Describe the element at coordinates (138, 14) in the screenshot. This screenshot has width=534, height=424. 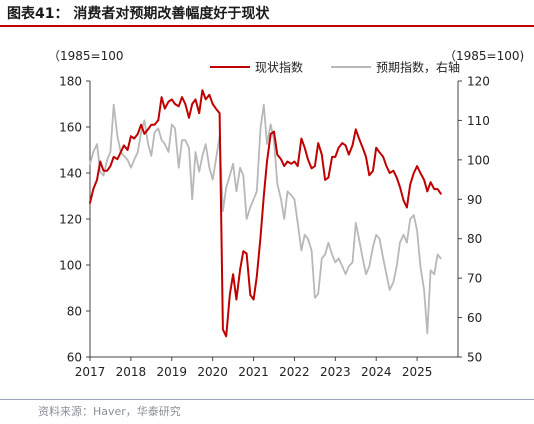
I see `chart-title: 图表41： 消费者对预期改善幅度好于现状` at that location.